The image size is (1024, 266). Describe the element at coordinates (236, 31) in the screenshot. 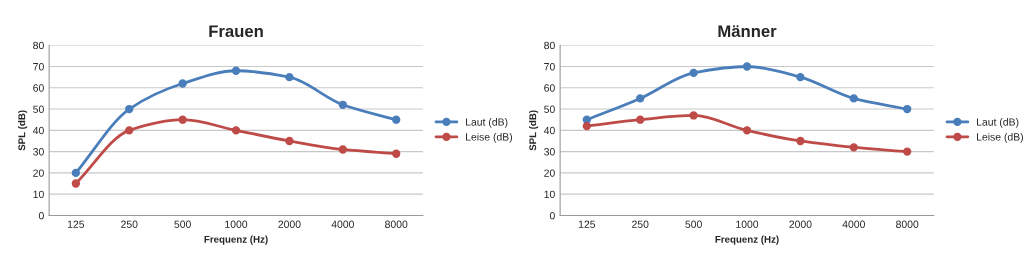

I see `chart-title: Frauen` at that location.